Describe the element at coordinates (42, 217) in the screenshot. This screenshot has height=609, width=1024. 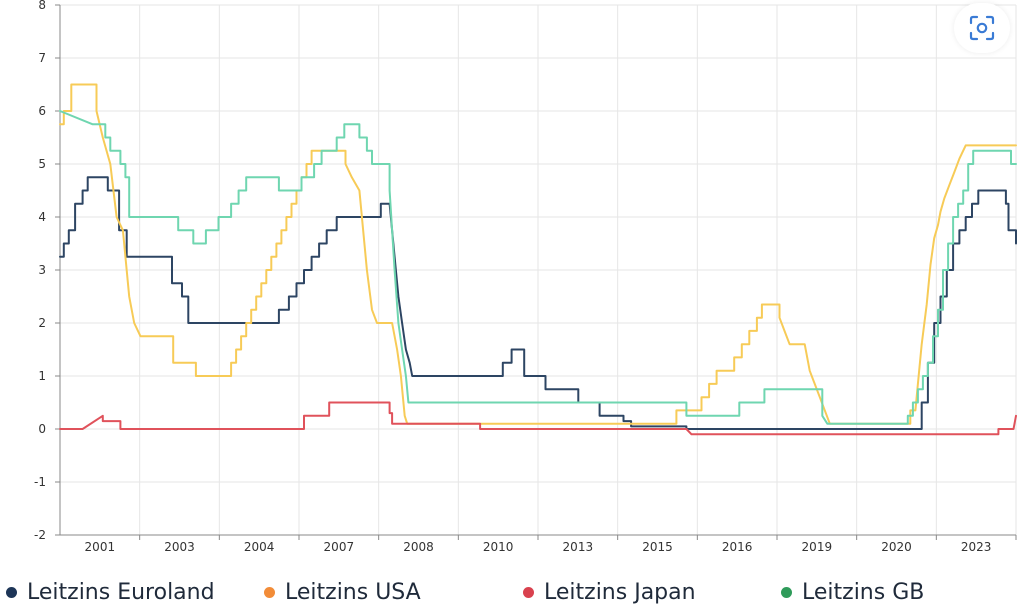
I see `y-tick-label: 4` at that location.